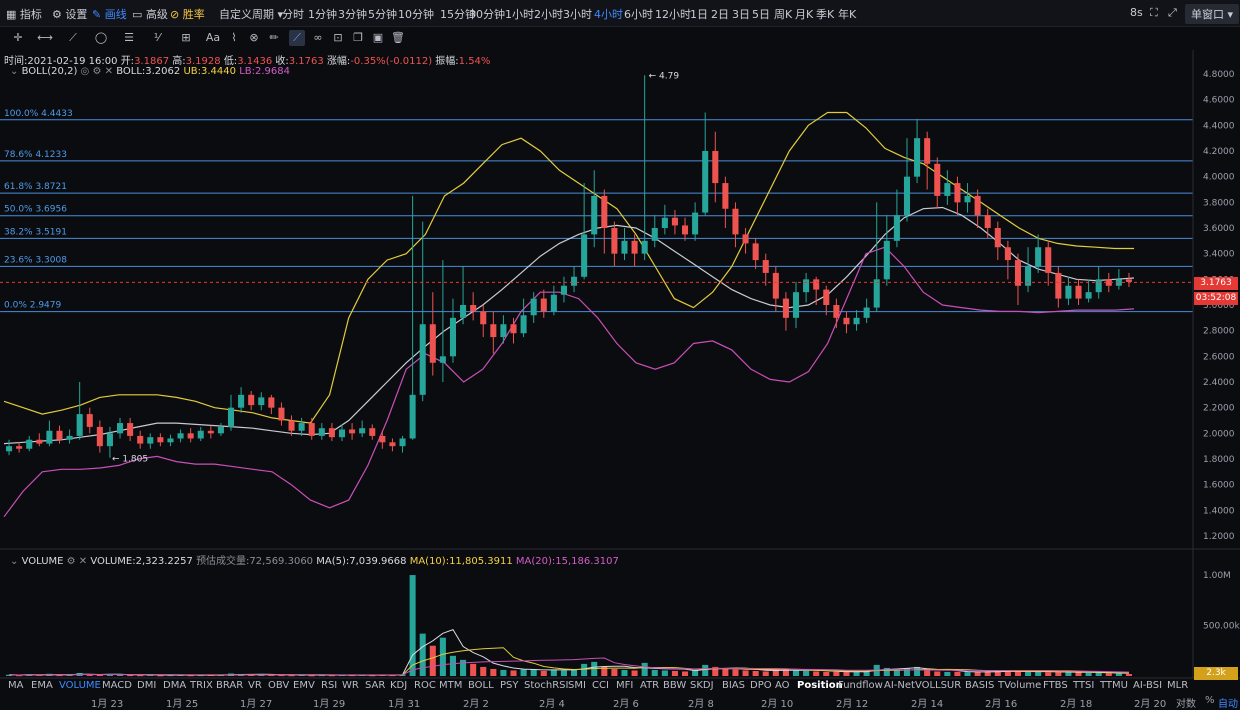  I want to click on indicator-tab-wr: WR, so click(350, 685).